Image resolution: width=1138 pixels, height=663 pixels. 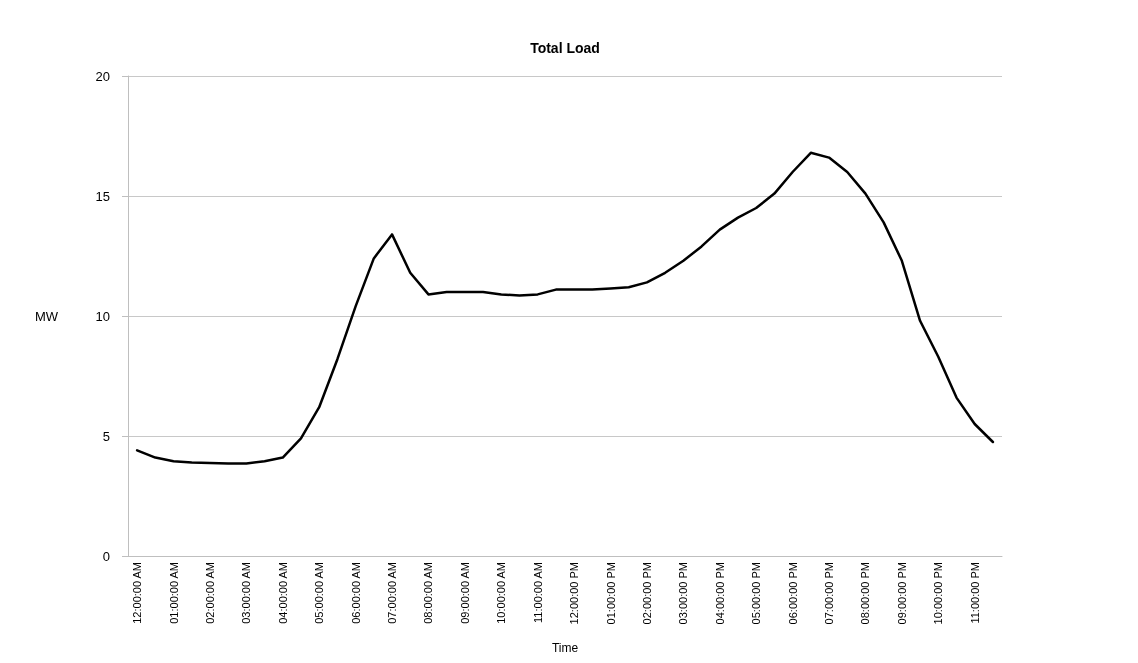 What do you see at coordinates (137, 593) in the screenshot?
I see `x-tick-label: 12:00:00 AM` at bounding box center [137, 593].